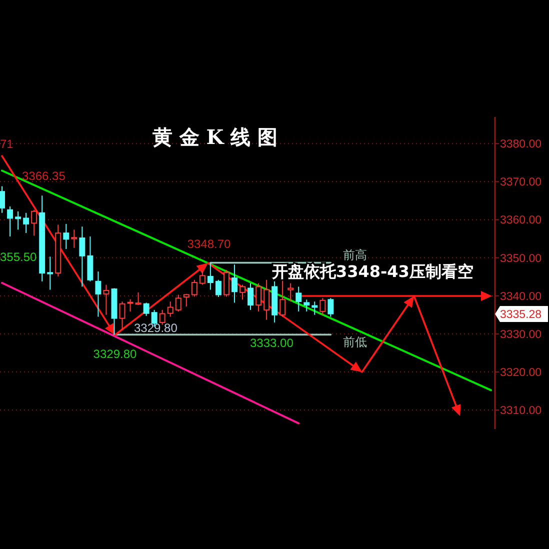 The image size is (549, 549). I want to click on annotation: 3333.00, so click(272, 343).